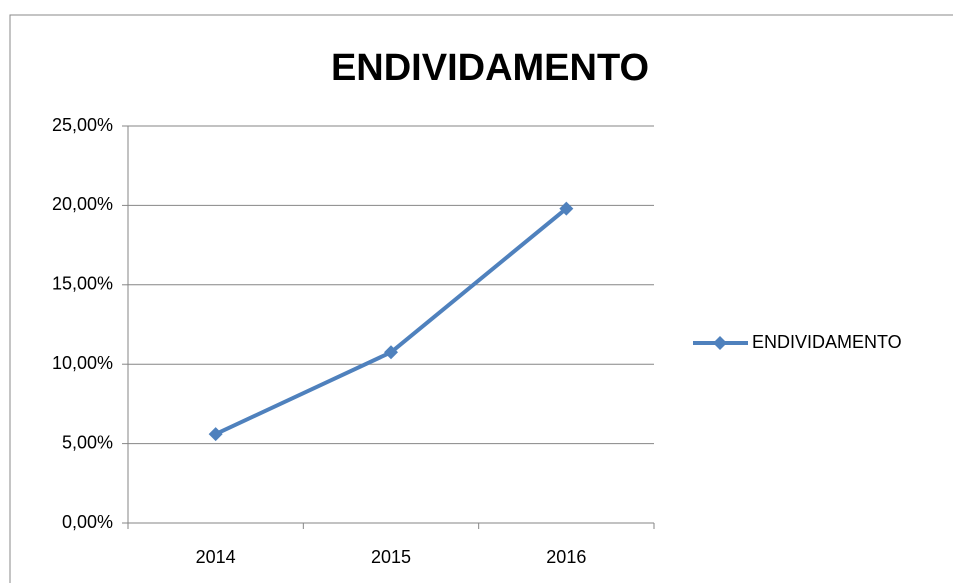 The width and height of the screenshot is (953, 583). What do you see at coordinates (216, 557) in the screenshot?
I see `x-tick-label: 2014` at bounding box center [216, 557].